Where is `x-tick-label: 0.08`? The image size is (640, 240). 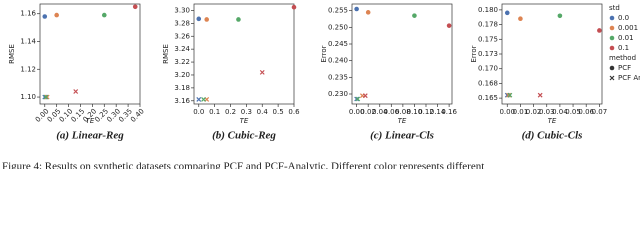 x-tick-label: 0.08 is located at coordinates (403, 112).